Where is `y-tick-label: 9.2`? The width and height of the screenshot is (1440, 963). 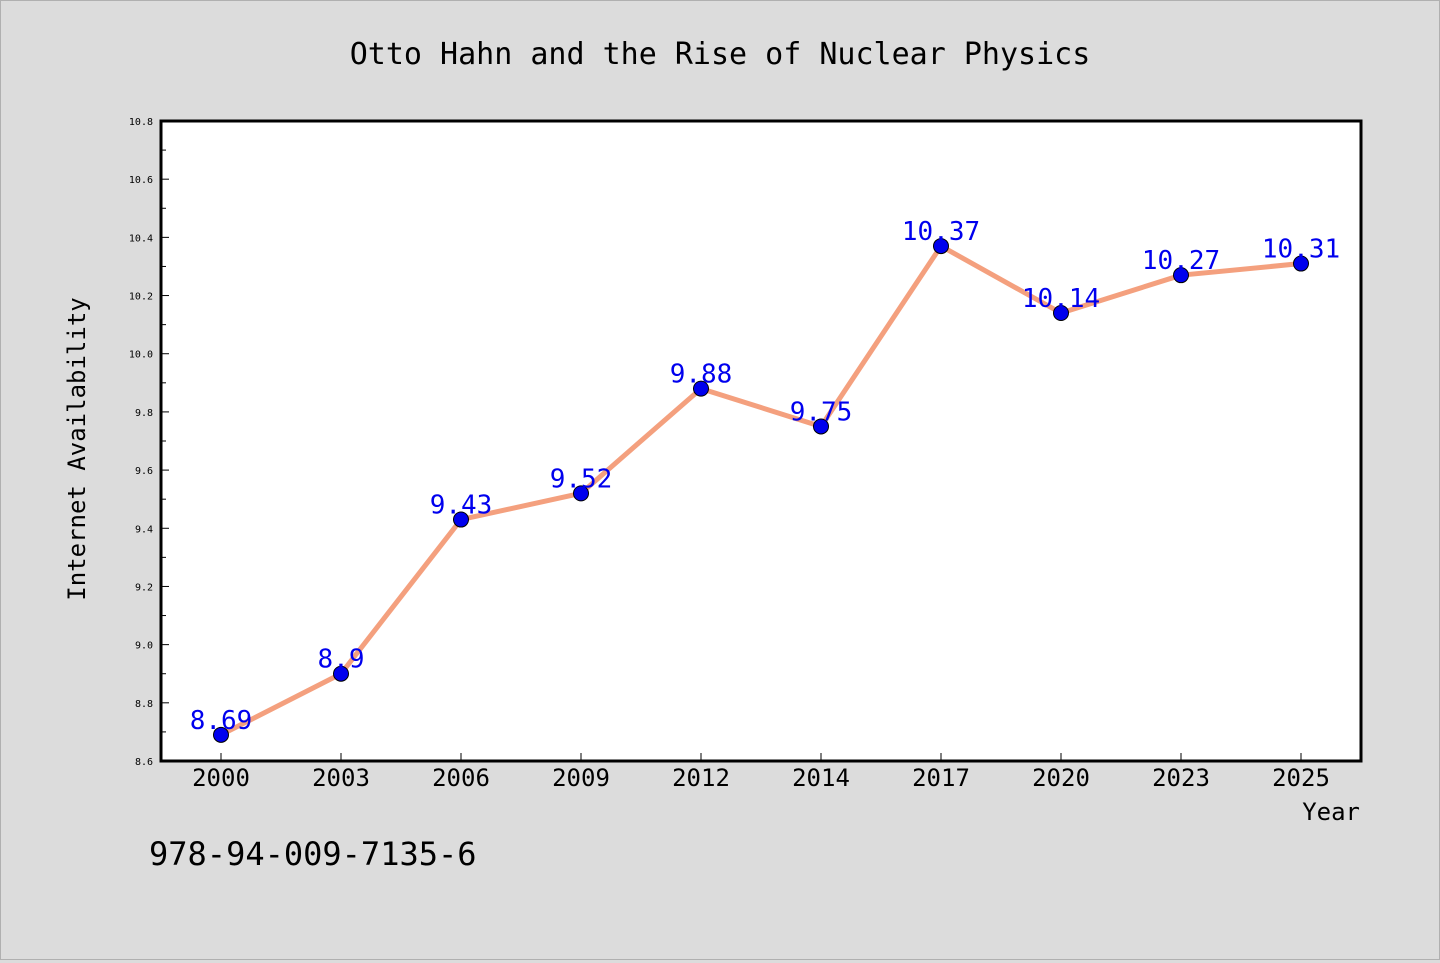
y-tick-label: 9.2 is located at coordinates (144, 587).